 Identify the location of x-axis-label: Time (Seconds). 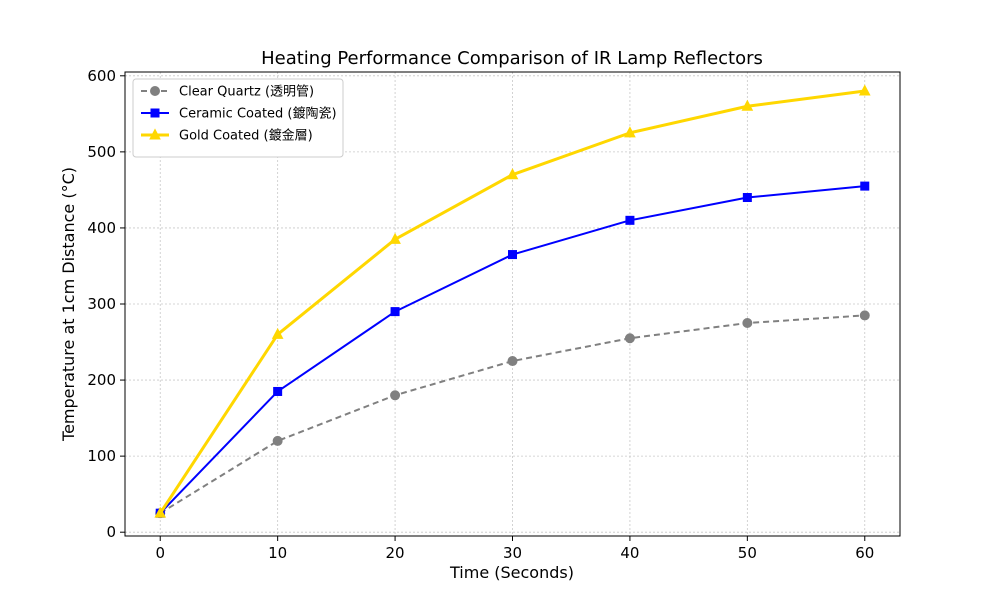
(511, 572).